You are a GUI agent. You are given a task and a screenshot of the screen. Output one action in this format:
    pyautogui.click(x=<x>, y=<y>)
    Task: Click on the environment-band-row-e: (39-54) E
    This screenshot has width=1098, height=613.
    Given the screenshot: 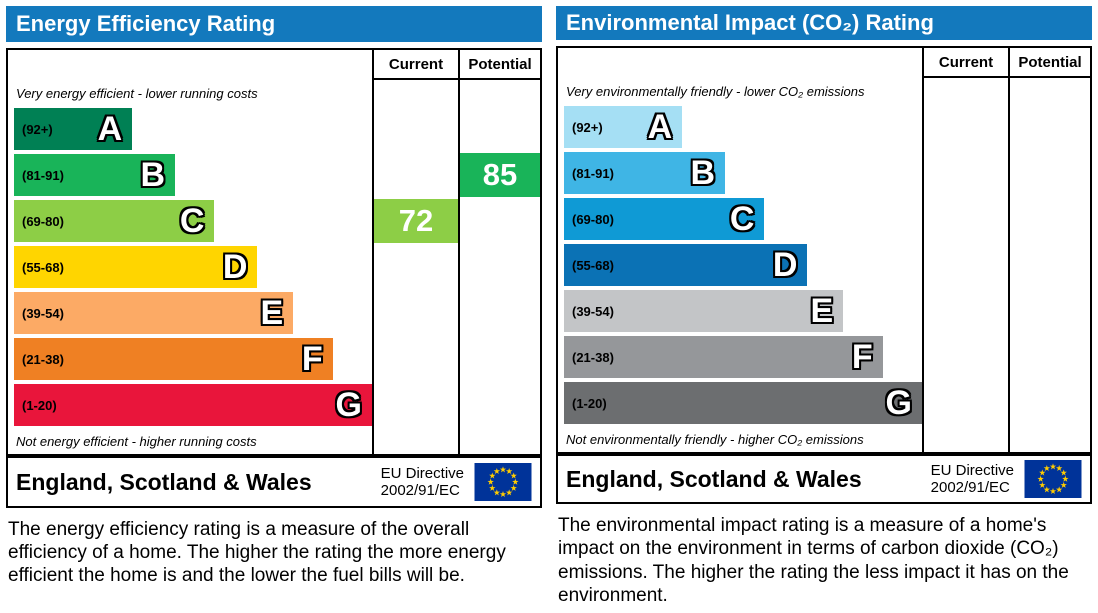 What is the action you would take?
    pyautogui.click(x=740, y=311)
    